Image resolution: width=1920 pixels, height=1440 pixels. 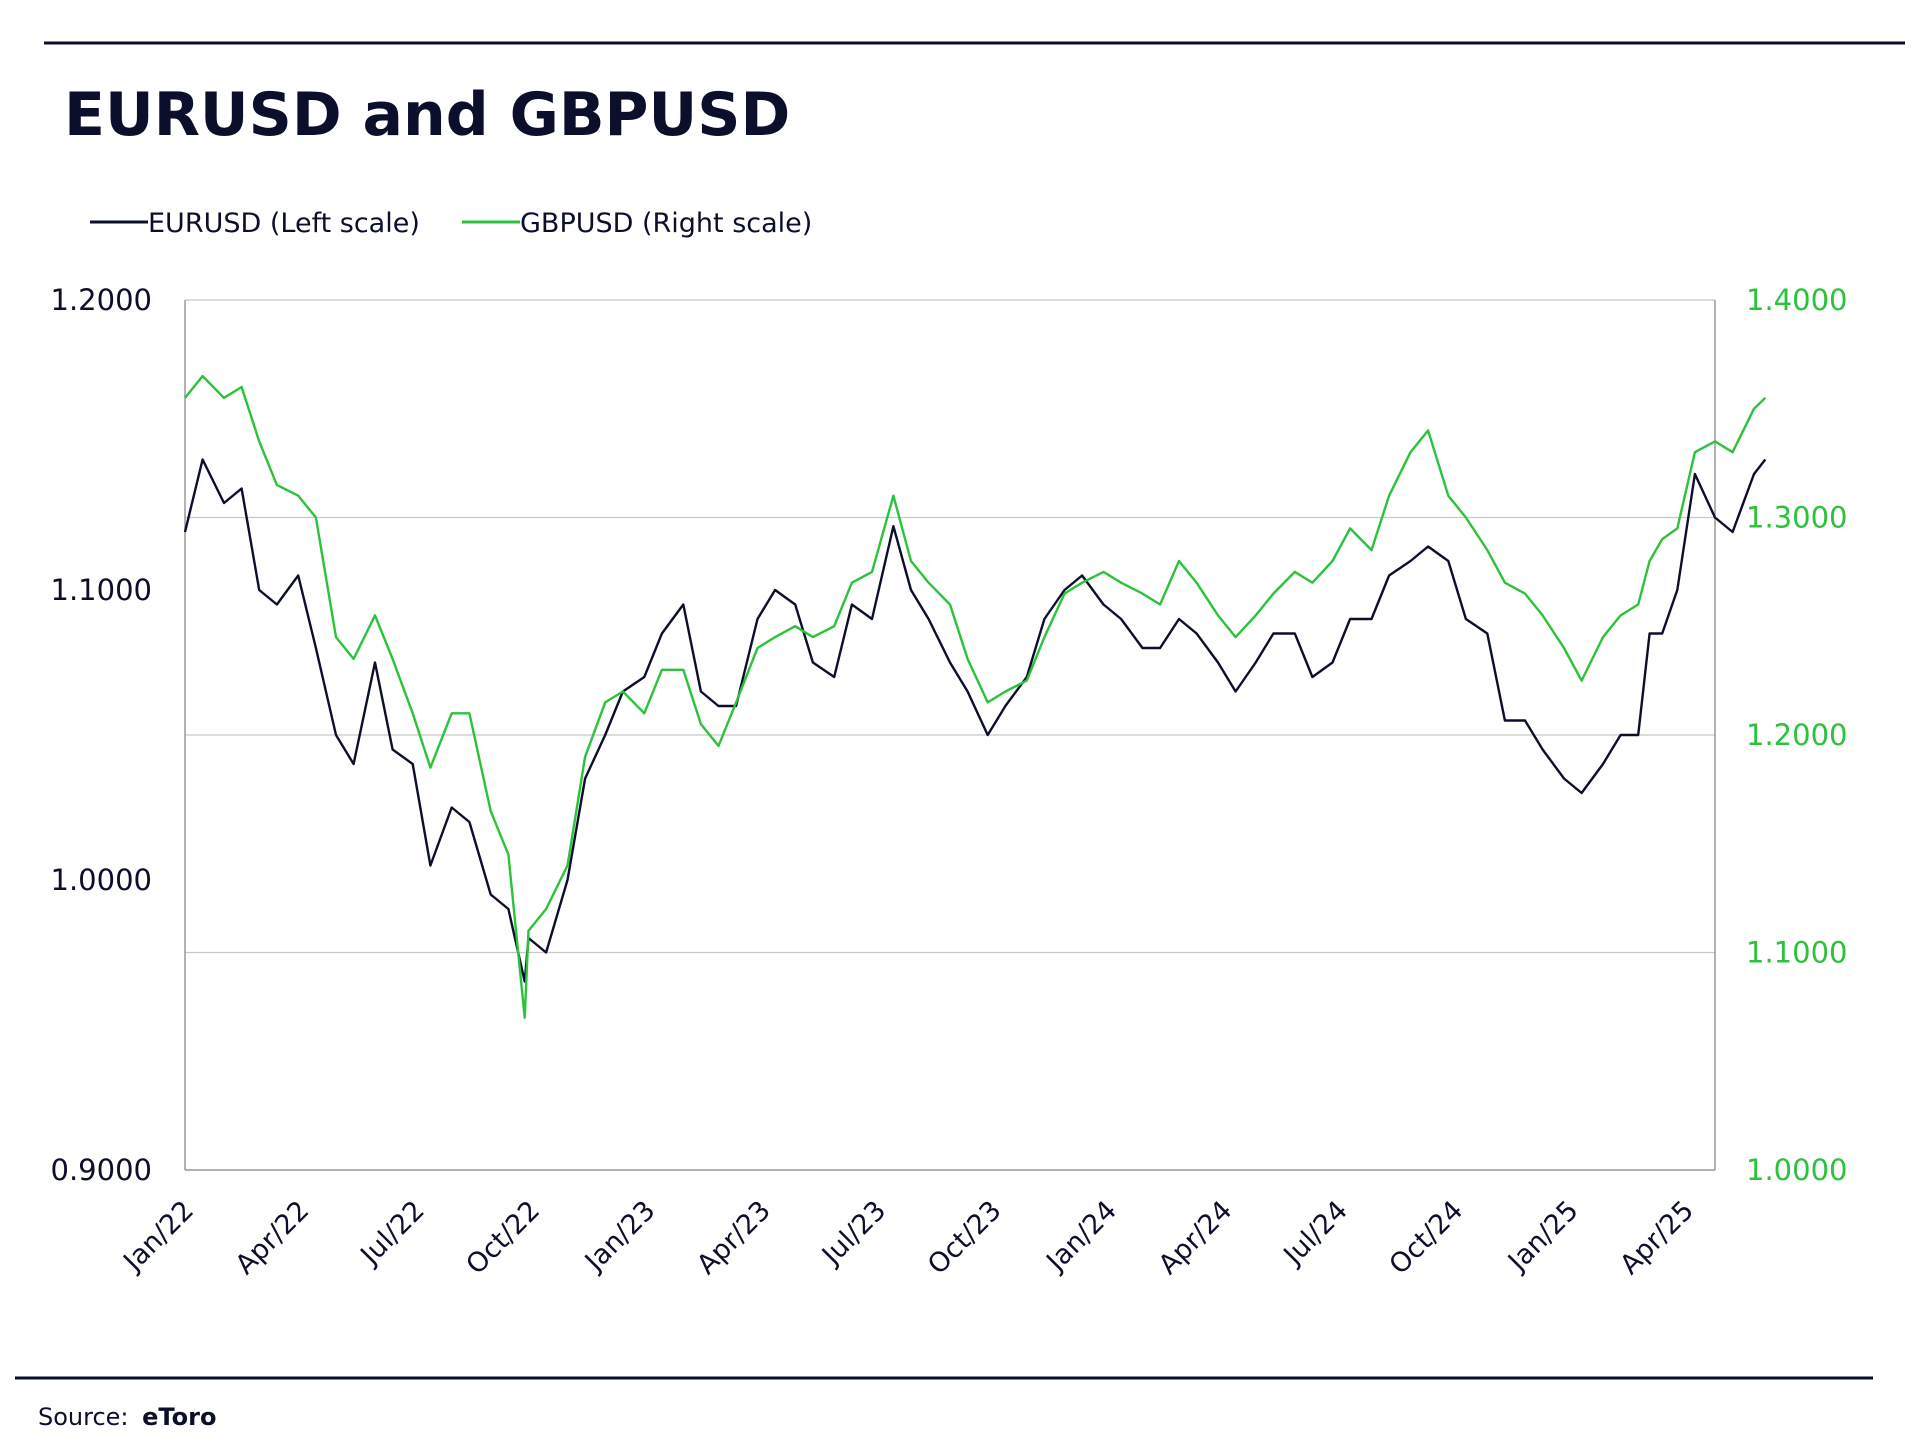 What do you see at coordinates (392, 1233) in the screenshot?
I see `x-tick-label: Jul/22` at bounding box center [392, 1233].